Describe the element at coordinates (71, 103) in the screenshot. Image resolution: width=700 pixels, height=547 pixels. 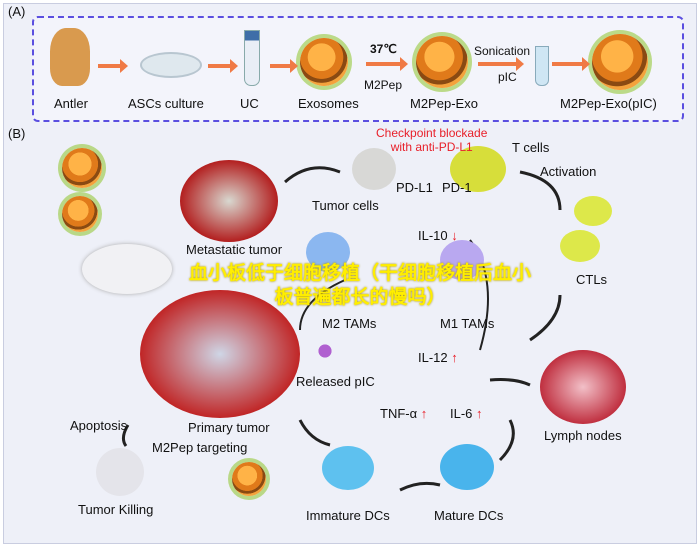
I see `step-antler: Antler` at that location.